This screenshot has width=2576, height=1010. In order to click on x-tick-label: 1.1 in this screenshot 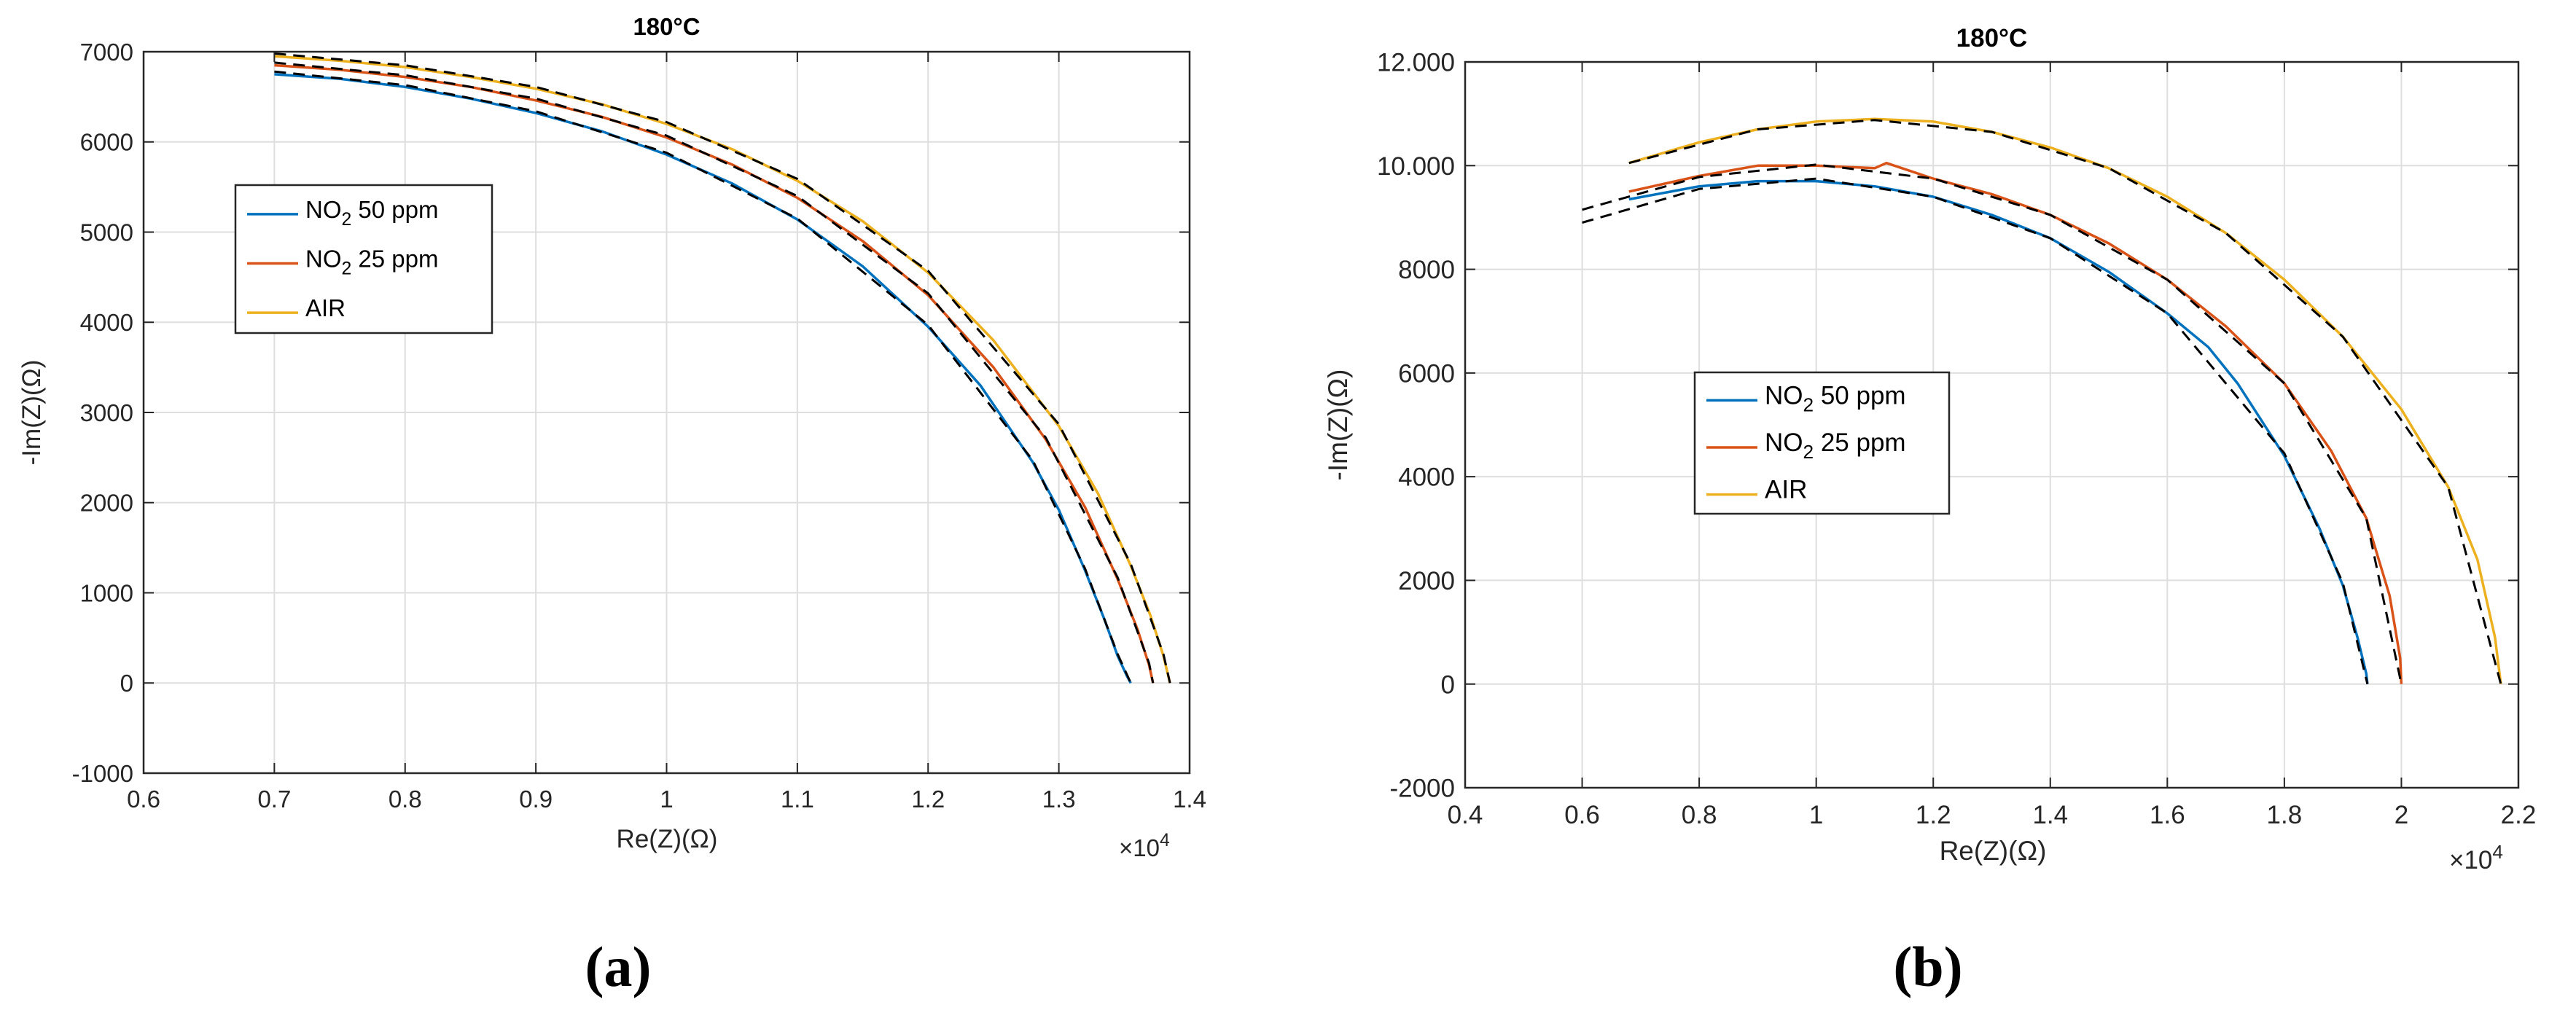, I will do `click(797, 800)`.